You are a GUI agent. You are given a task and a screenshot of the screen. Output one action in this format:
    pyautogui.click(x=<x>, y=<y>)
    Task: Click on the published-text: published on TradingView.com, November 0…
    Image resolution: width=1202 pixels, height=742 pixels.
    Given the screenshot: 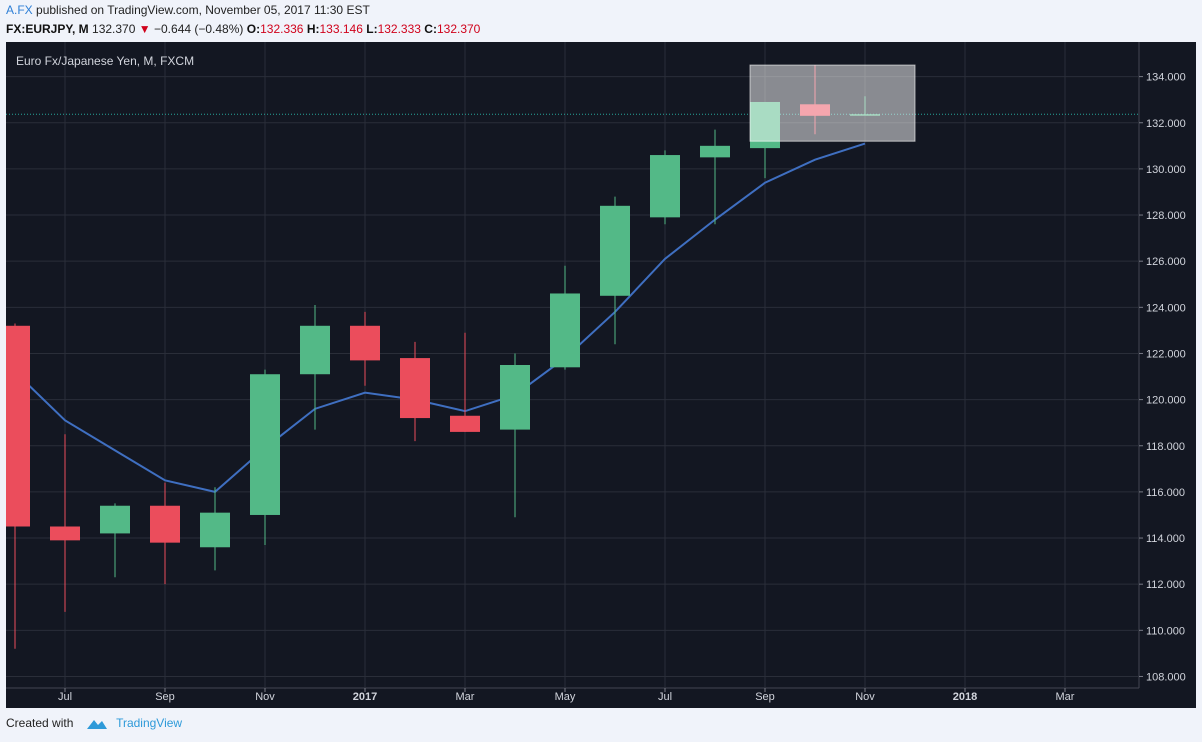 What is the action you would take?
    pyautogui.click(x=203, y=10)
    